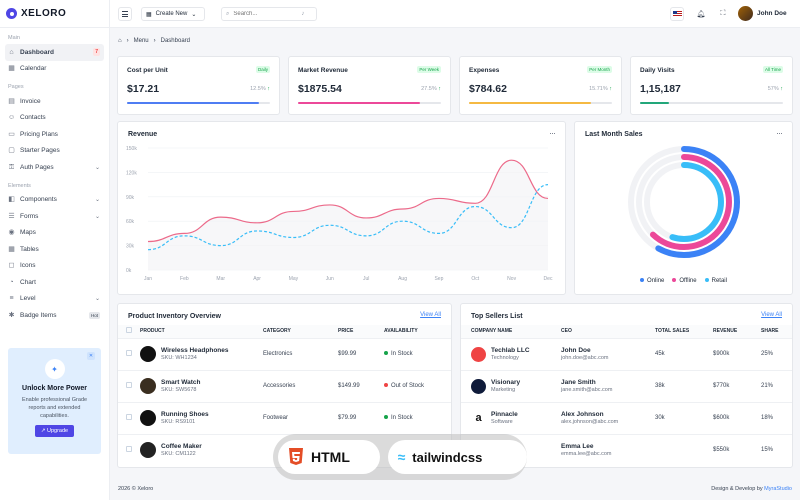  What do you see at coordinates (54, 200) in the screenshot?
I see `sidebar-item-components: ◧ Components ⌄` at bounding box center [54, 200].